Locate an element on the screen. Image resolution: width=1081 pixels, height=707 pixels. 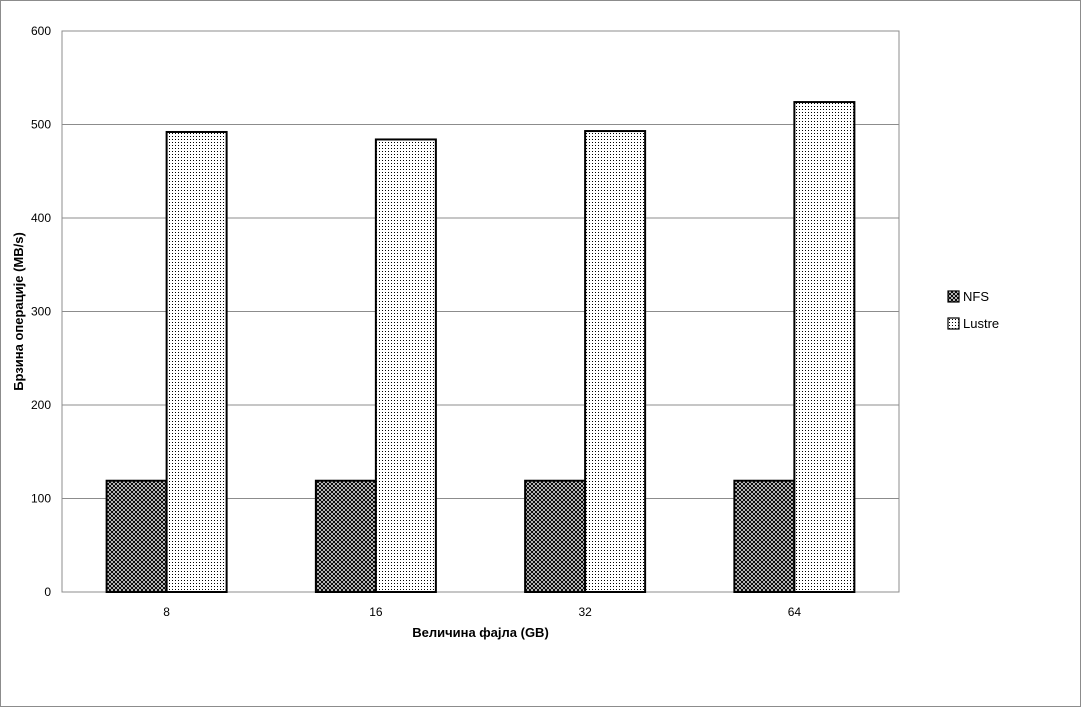
x-tick-label: 64 is located at coordinates (795, 612).